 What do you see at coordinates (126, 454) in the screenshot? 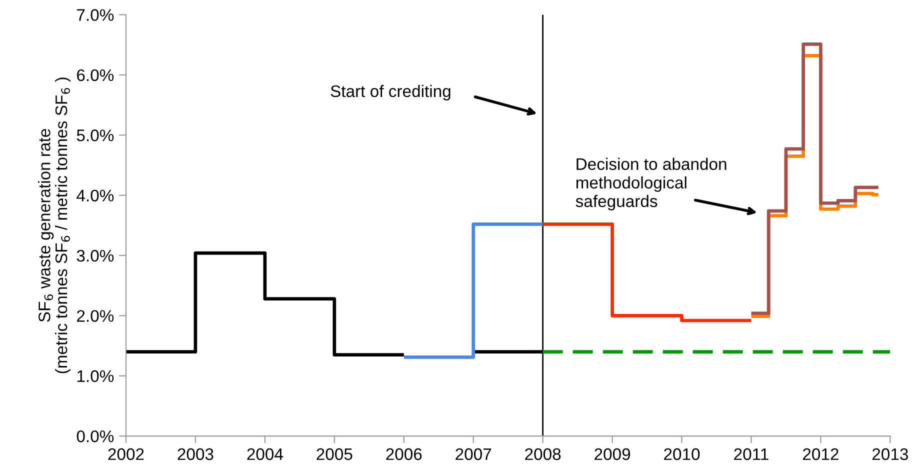
I see `x-tick-label: 2002` at bounding box center [126, 454].